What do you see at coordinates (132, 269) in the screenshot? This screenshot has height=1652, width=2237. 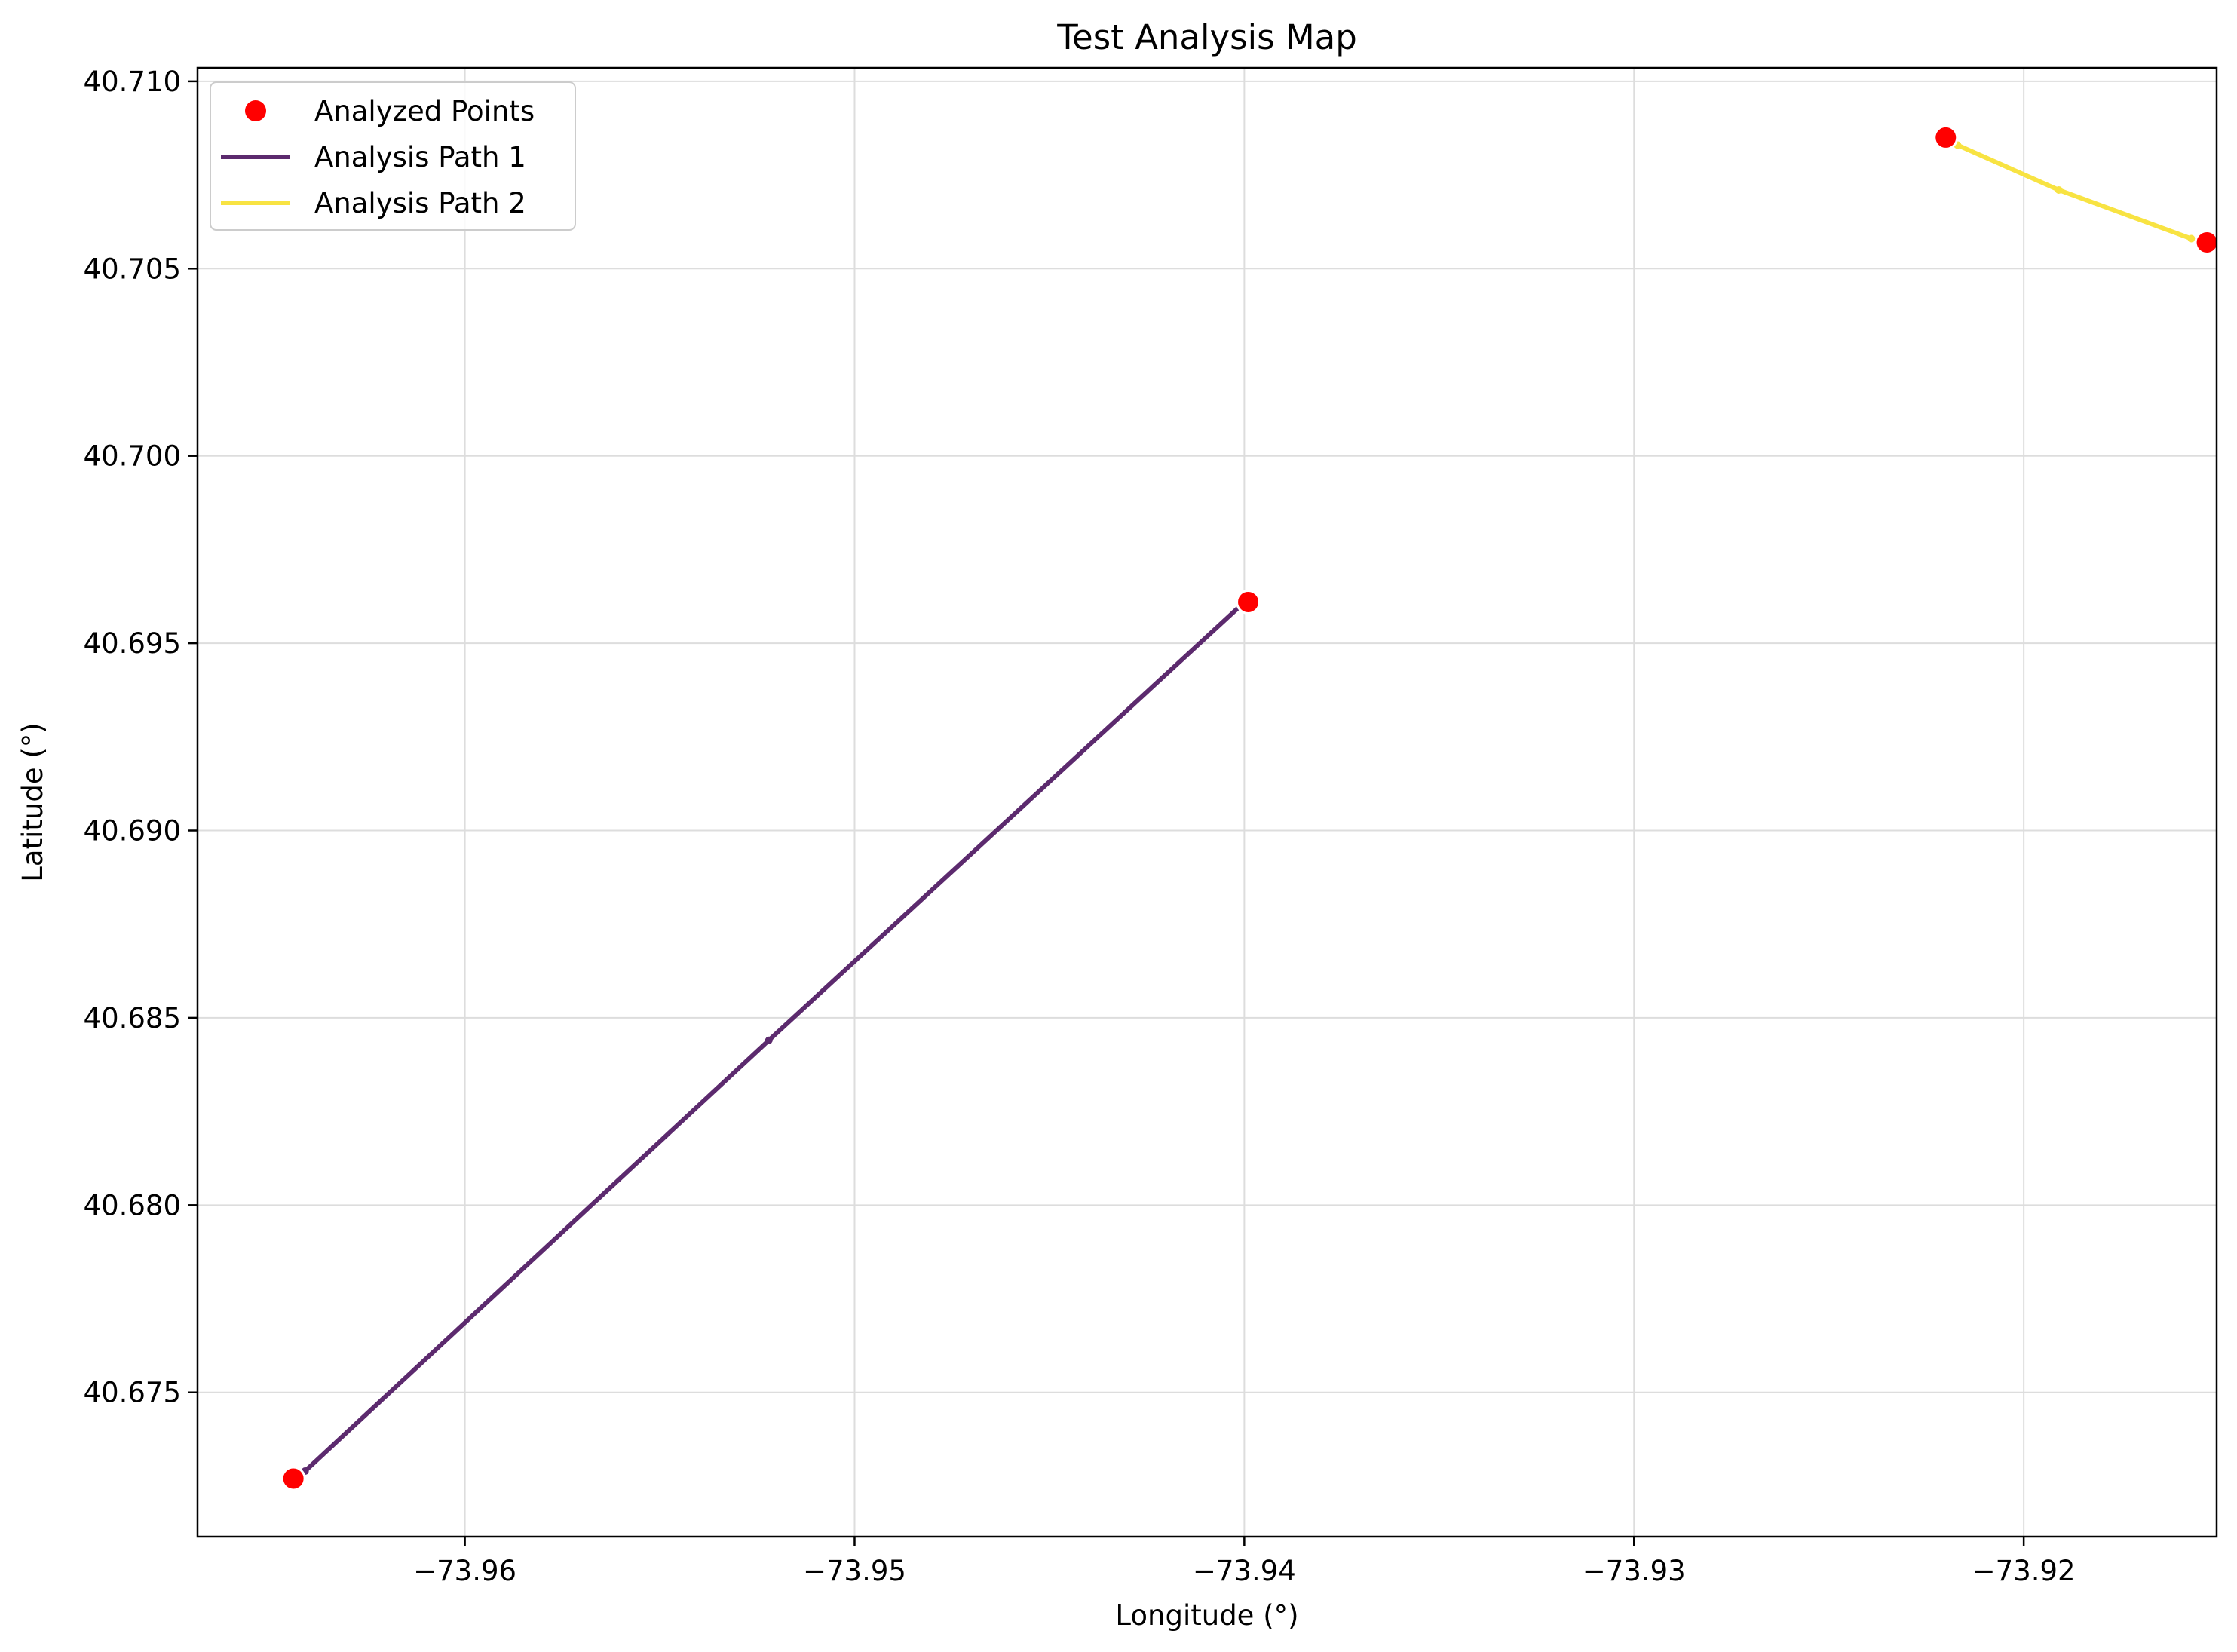 I see `y-tick-label: 40.705` at bounding box center [132, 269].